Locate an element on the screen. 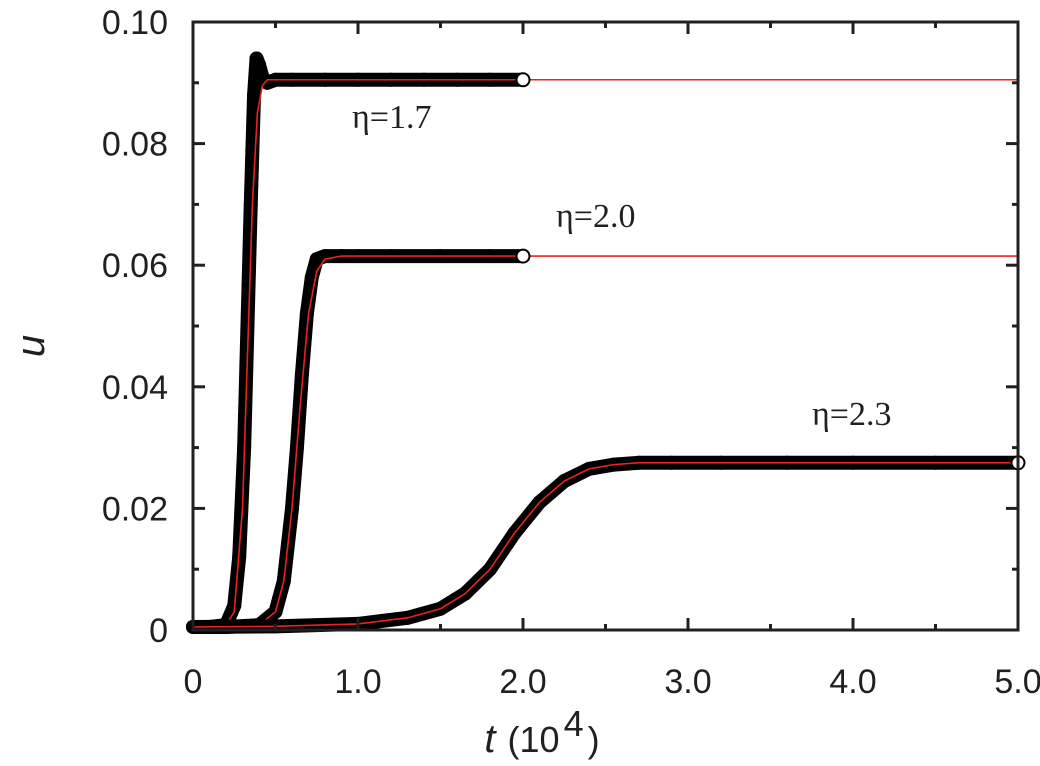  x-tick-label: 2.0 is located at coordinates (522, 682).